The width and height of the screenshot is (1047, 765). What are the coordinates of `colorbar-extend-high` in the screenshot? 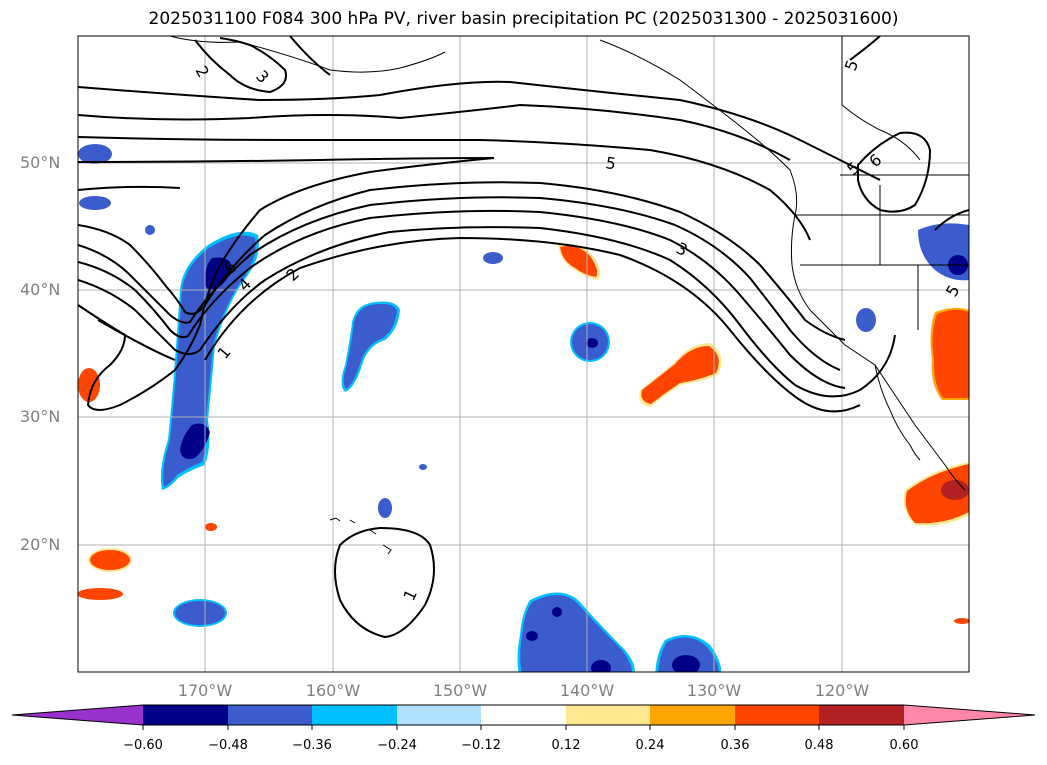 It's located at (969, 715).